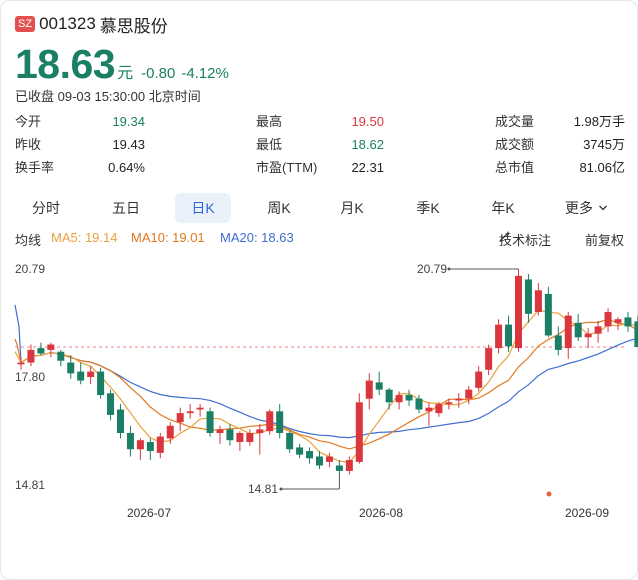  What do you see at coordinates (28, 144) in the screenshot?
I see `stat-label: 昨收` at bounding box center [28, 144].